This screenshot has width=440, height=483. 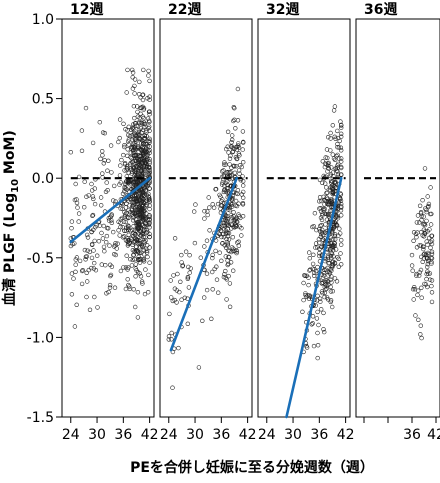 What do you see at coordinates (221, 435) in the screenshot?
I see `x-tick-label: 36` at bounding box center [221, 435].